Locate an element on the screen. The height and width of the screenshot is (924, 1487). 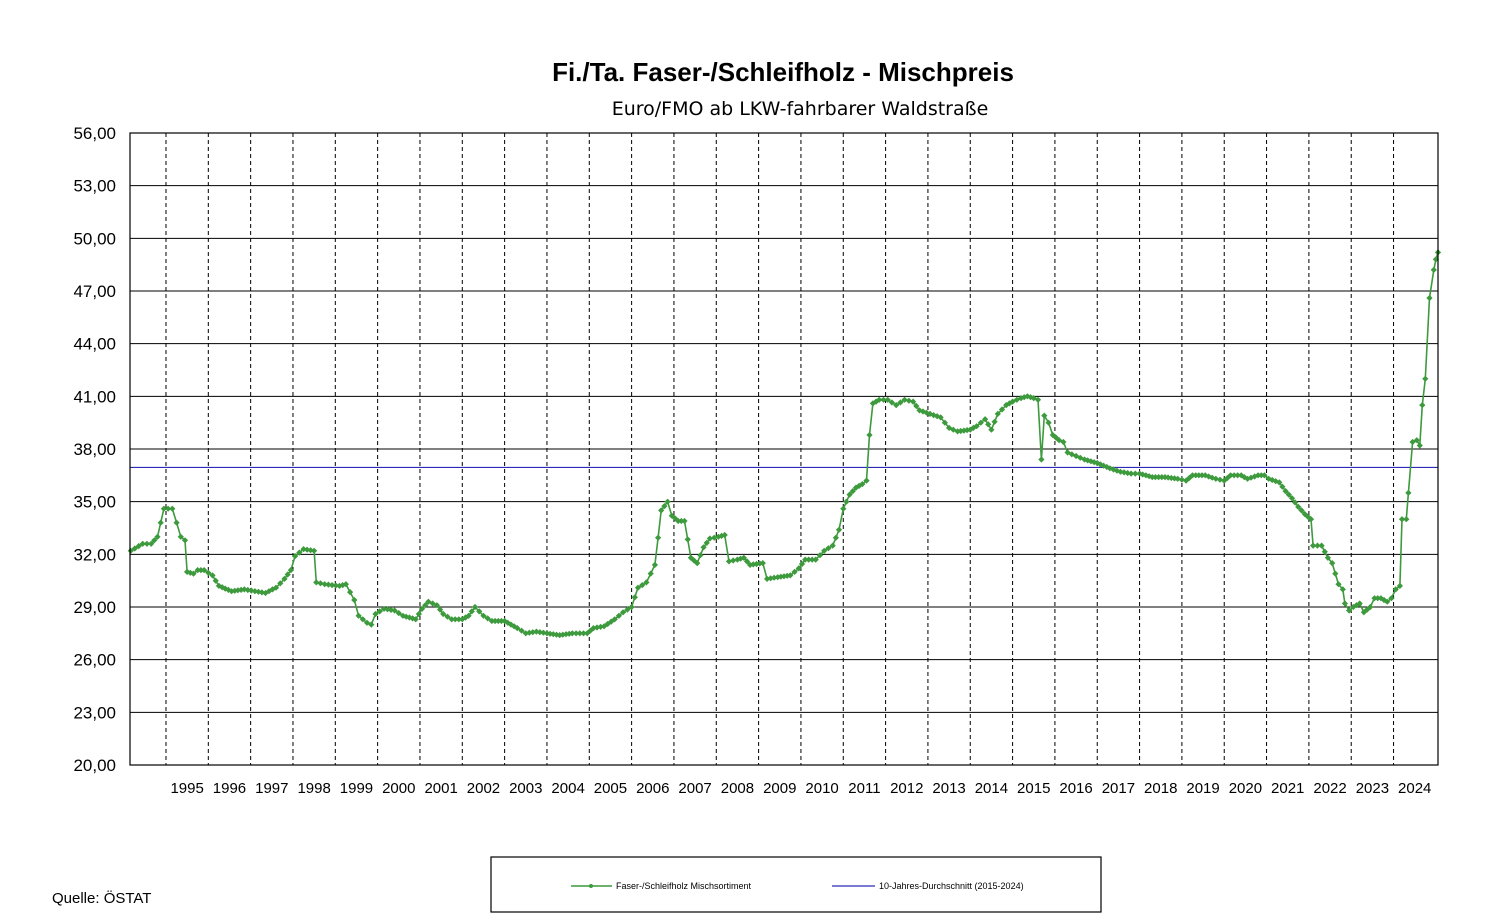
chart-subtitle: Euro/FMO ab LKW-fahrbarer Waldstraße is located at coordinates (800, 109).